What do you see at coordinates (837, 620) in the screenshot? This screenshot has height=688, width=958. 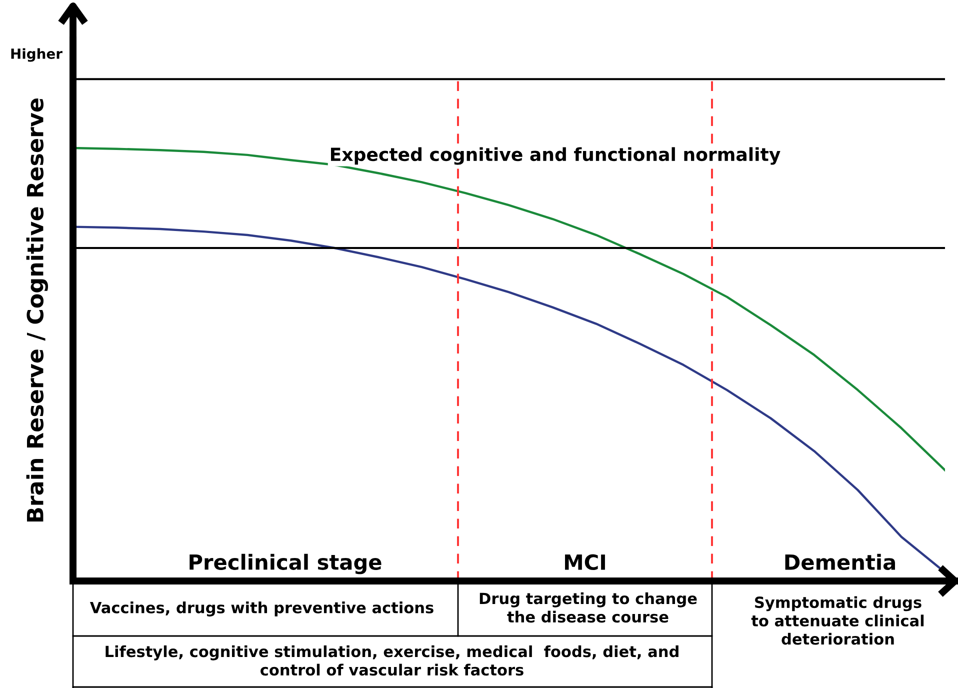 I see `text: Symptomatic drugs to attenuate clinical deterioration` at bounding box center [837, 620].